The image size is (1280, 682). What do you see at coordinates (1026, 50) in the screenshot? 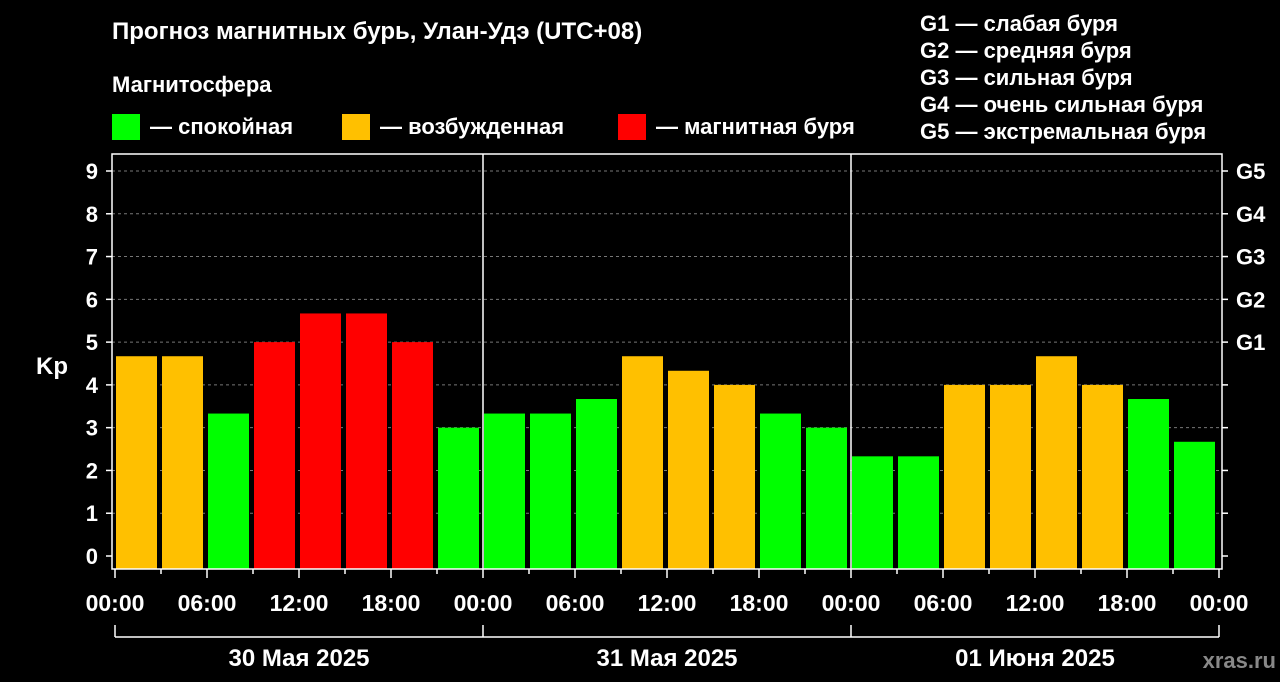
I see `g-level-2: G2 — средняя буря` at bounding box center [1026, 50].